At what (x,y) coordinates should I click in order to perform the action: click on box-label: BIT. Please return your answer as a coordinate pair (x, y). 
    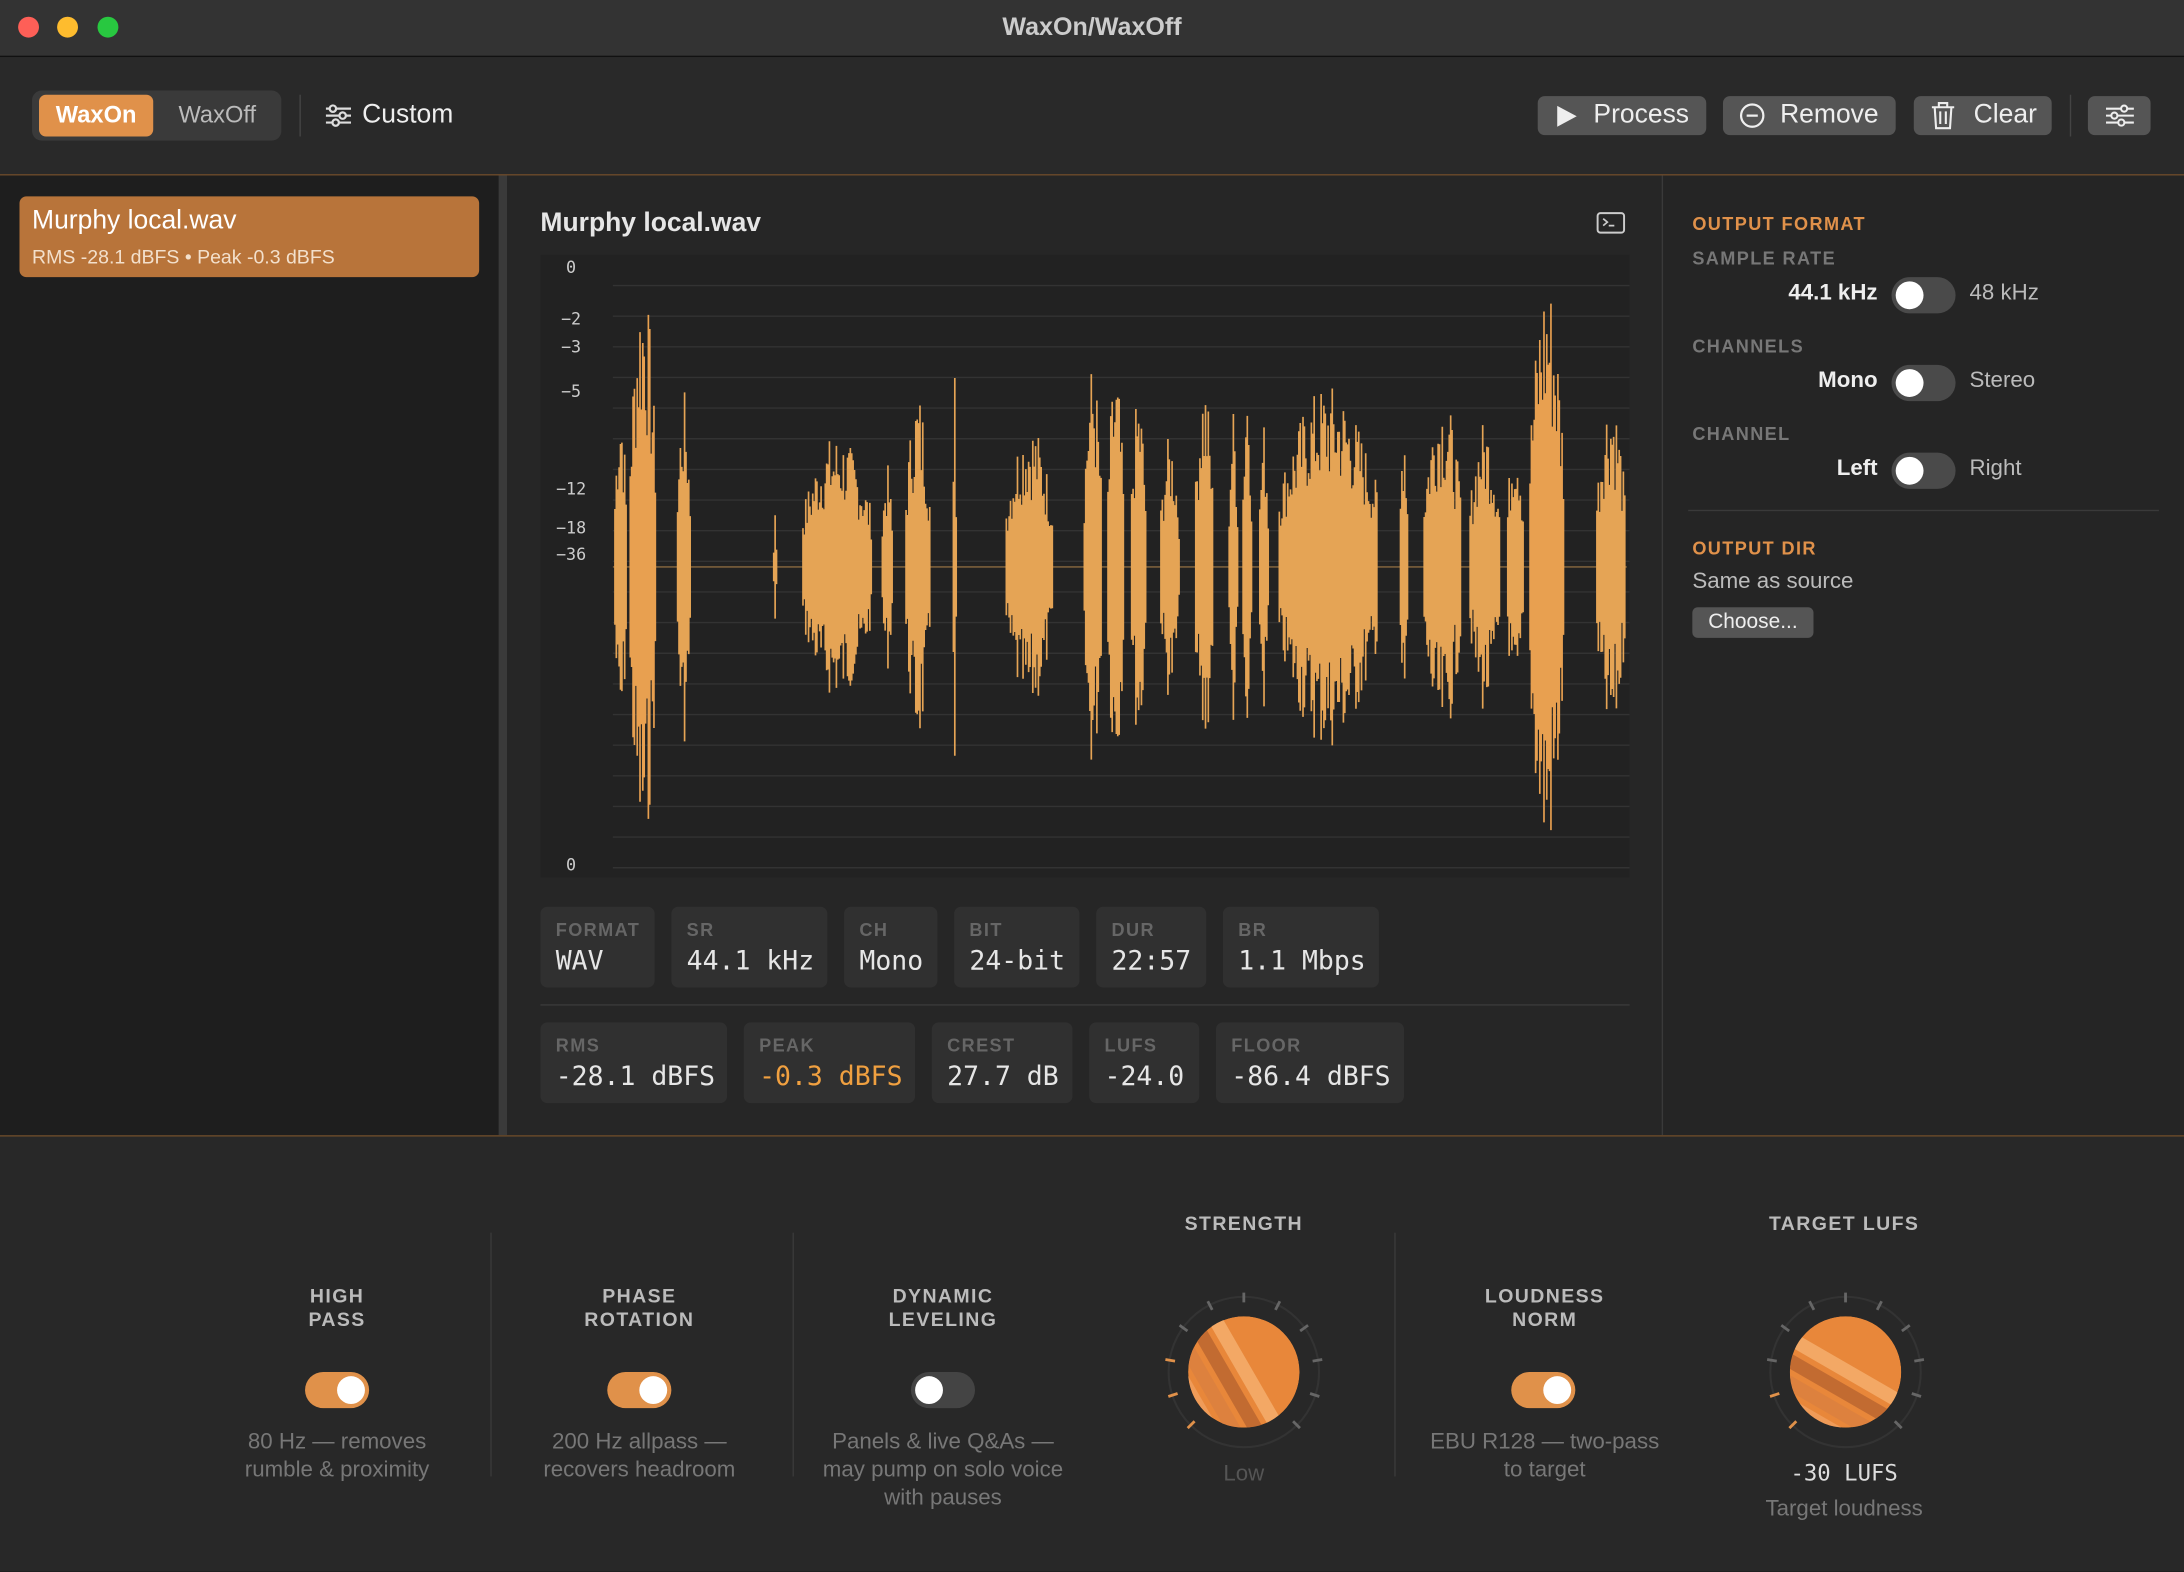
    Looking at the image, I should click on (986, 930).